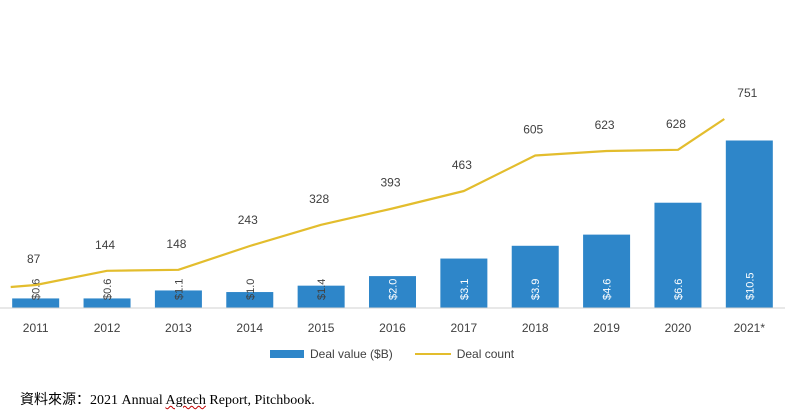  I want to click on bar-2021*, so click(749, 224).